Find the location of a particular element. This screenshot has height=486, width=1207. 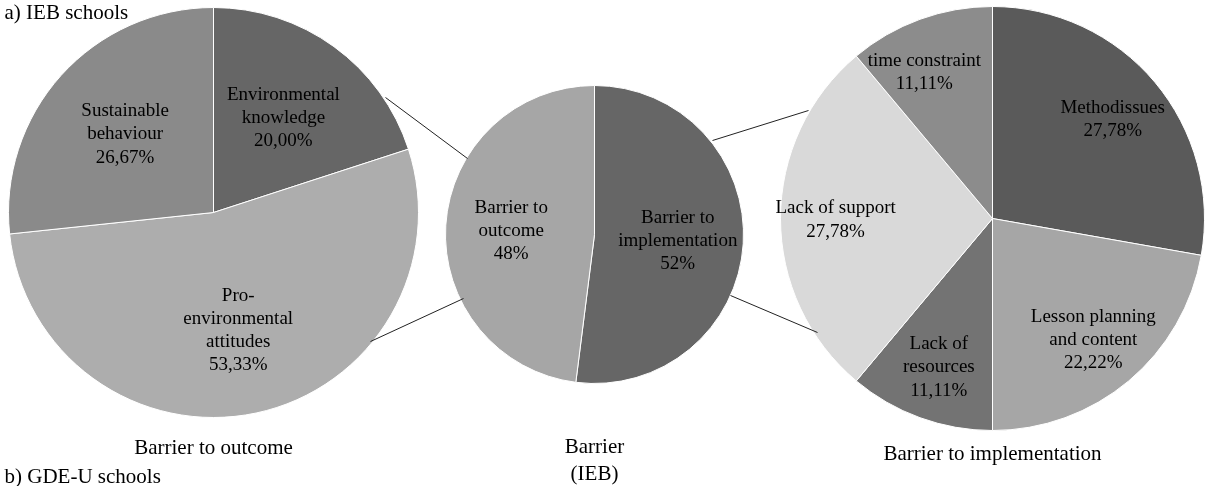

text: Barrier to implementation is located at coordinates (993, 452).